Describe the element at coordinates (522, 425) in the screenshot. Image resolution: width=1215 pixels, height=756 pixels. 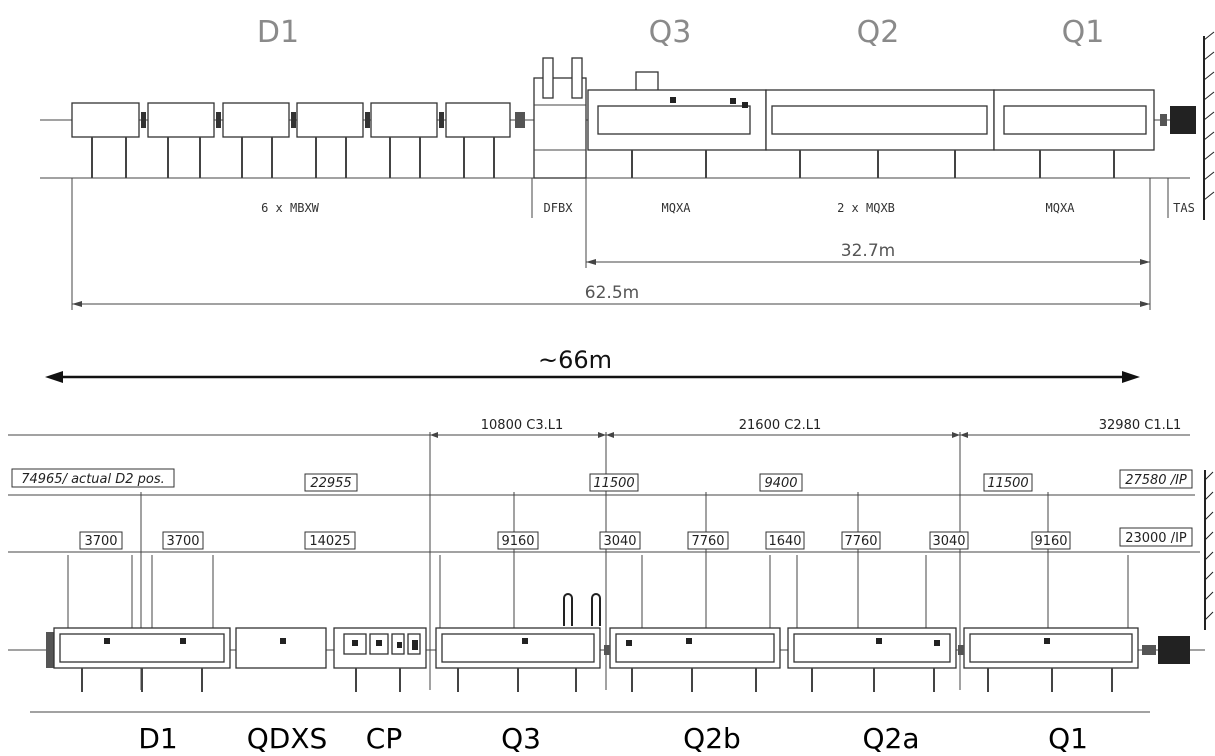
I see `cum-c3-l1: 10800 C3.L1` at that location.